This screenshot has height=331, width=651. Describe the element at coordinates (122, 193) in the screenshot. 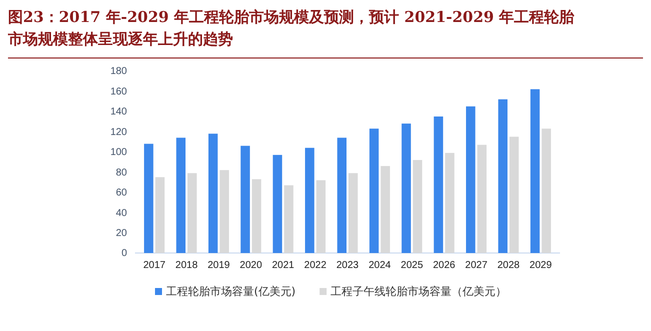

I see `y-tick-label: 60` at that location.